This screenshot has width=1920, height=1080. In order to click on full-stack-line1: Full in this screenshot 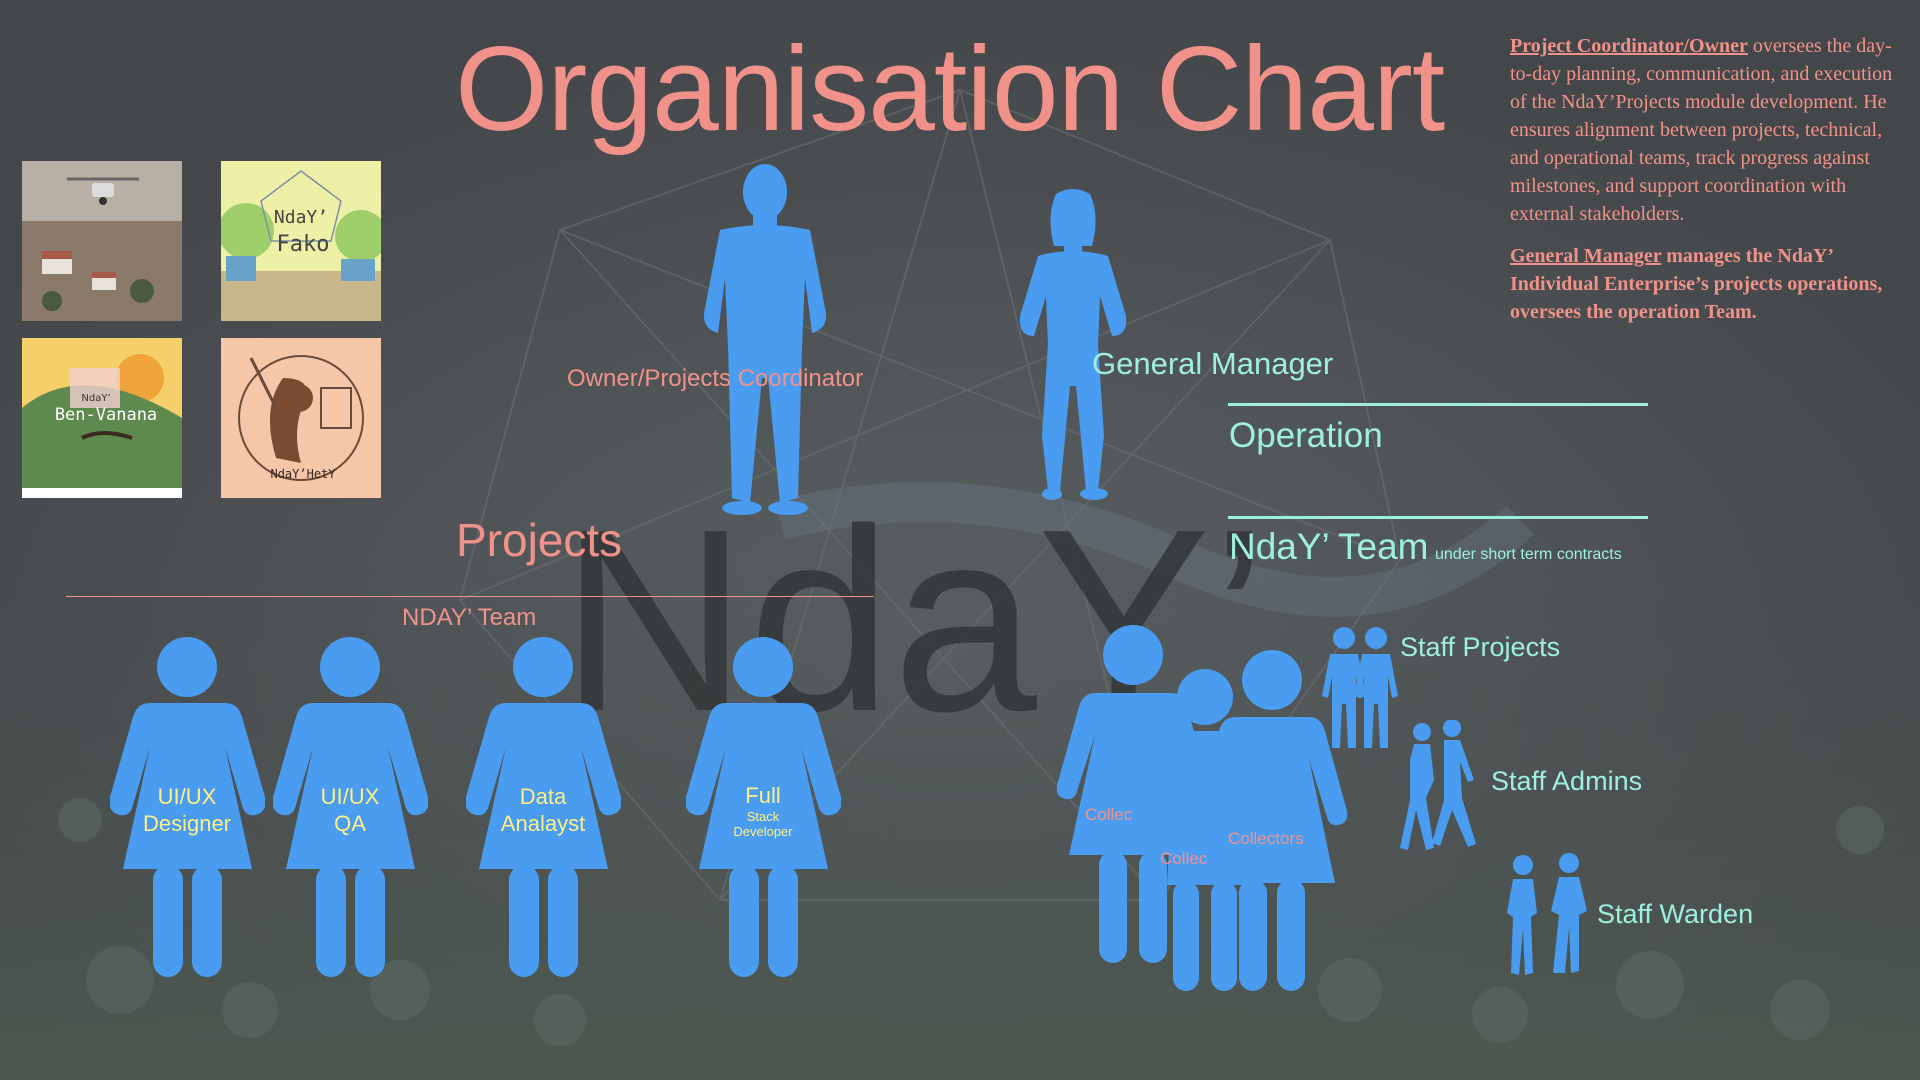, I will do `click(763, 795)`.